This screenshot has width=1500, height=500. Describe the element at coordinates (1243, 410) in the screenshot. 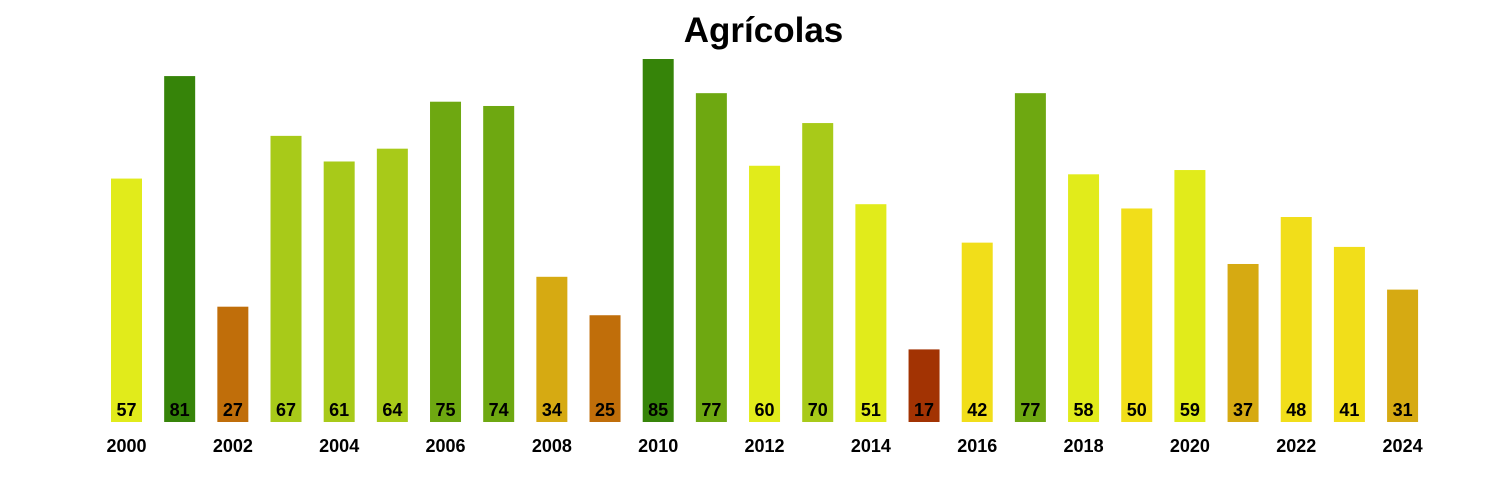

I see `value-label-2021: 37` at that location.